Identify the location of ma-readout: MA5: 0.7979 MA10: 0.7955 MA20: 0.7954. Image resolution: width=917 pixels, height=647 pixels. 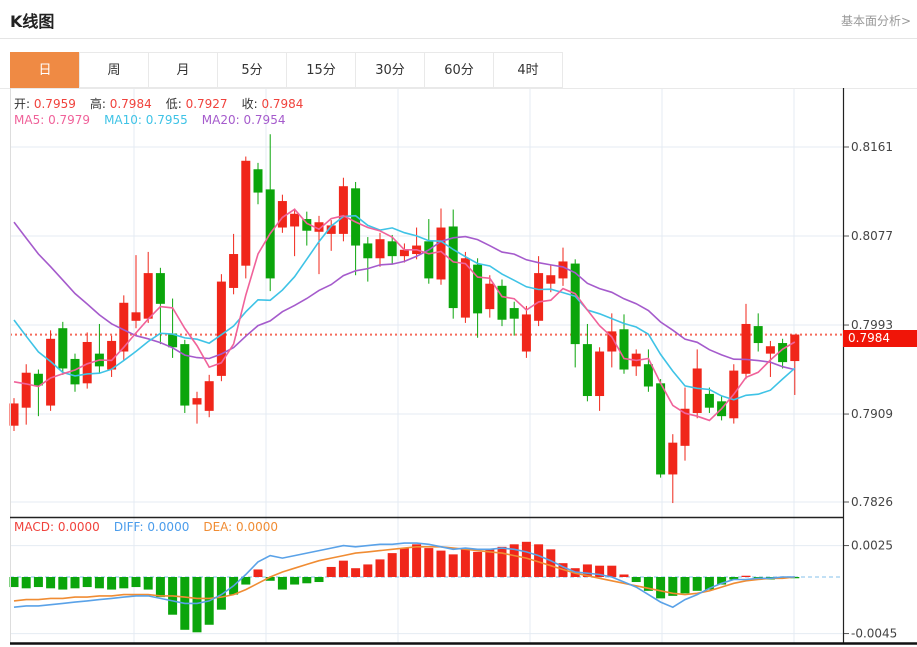
(156, 120).